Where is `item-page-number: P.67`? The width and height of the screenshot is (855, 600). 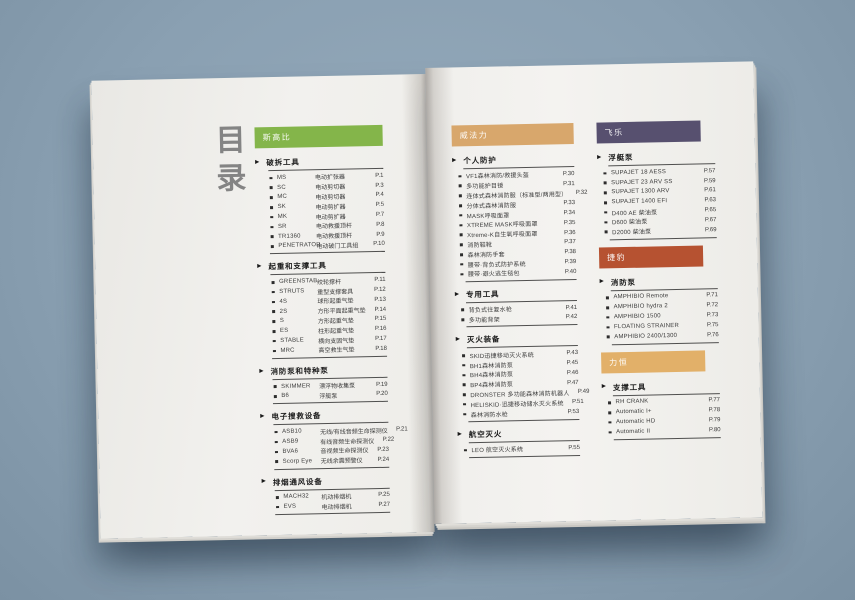
item-page-number: P.67 is located at coordinates (710, 220).